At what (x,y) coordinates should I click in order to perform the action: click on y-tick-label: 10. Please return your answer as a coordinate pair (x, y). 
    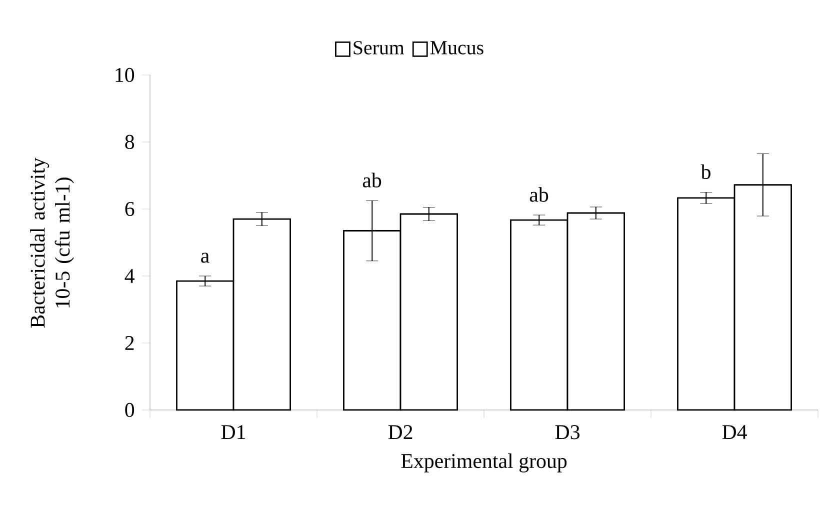
    Looking at the image, I should click on (125, 75).